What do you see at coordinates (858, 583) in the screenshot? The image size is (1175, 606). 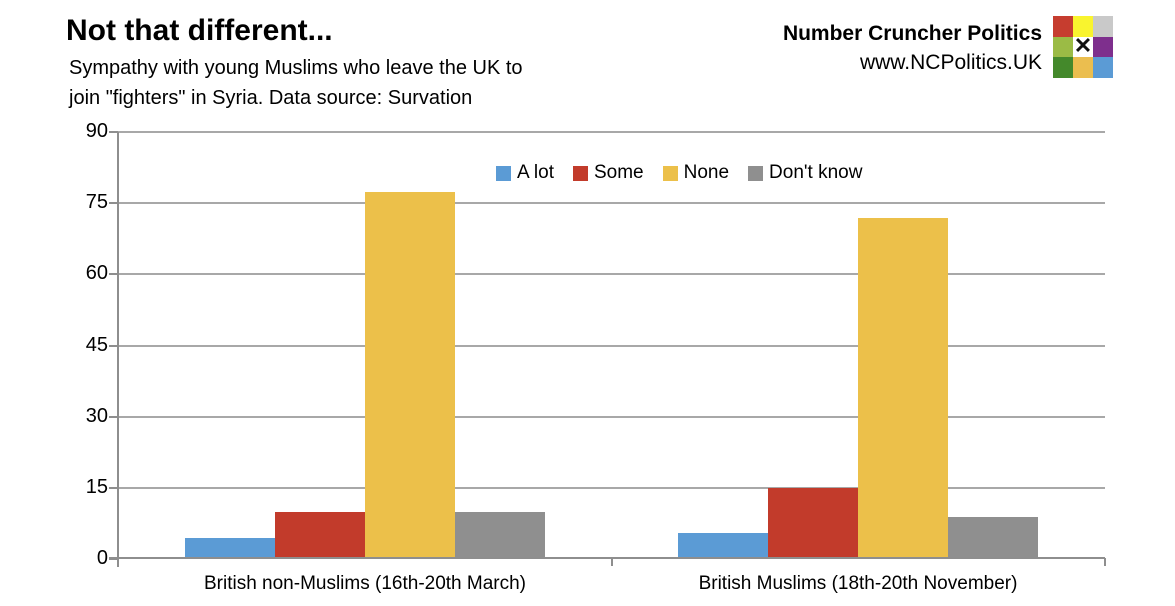 I see `x-category-label: British Muslims (18th-20th November)` at bounding box center [858, 583].